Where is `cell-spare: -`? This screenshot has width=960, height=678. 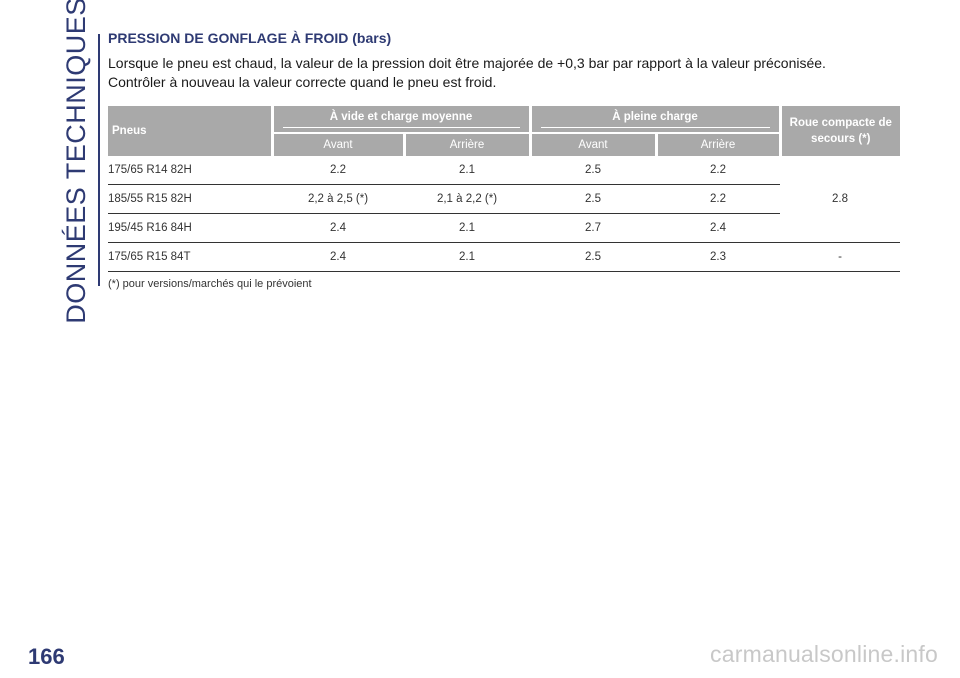 cell-spare: - is located at coordinates (840, 257).